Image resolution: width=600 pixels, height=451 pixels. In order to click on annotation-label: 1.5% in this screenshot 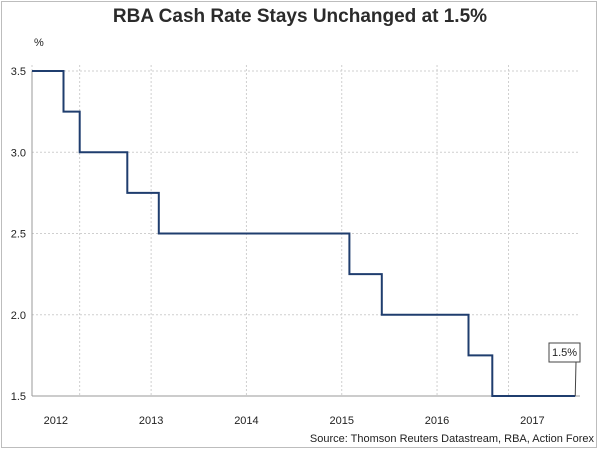, I will do `click(564, 353)`.